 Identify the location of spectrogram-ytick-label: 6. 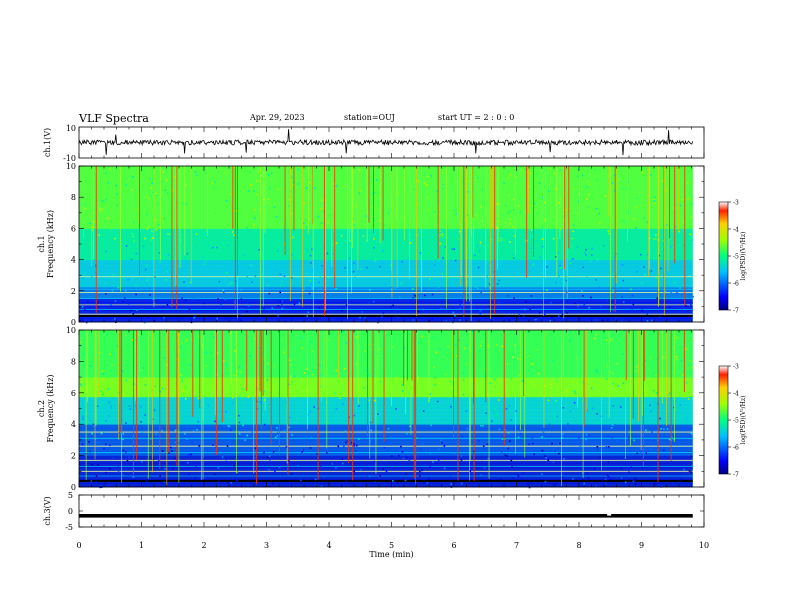
(73, 228).